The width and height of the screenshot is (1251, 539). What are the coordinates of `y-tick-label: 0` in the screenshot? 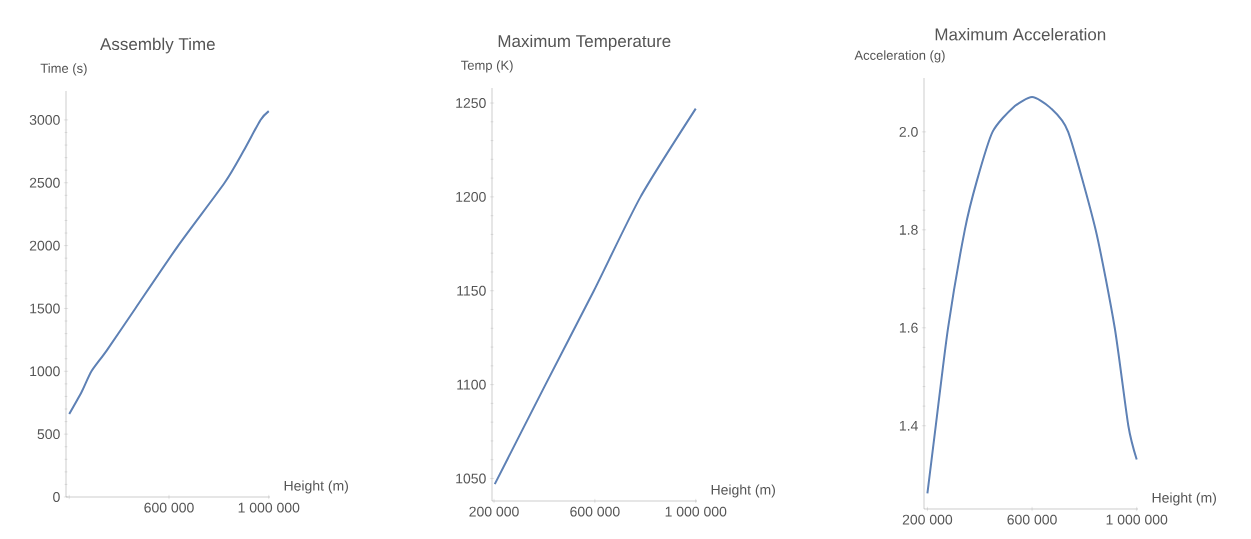 It's located at (56, 497).